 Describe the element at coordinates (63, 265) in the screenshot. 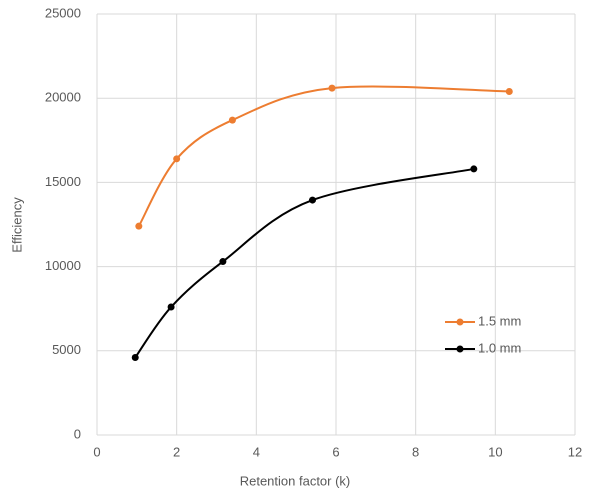

I see `y-tick-label: 10000` at that location.